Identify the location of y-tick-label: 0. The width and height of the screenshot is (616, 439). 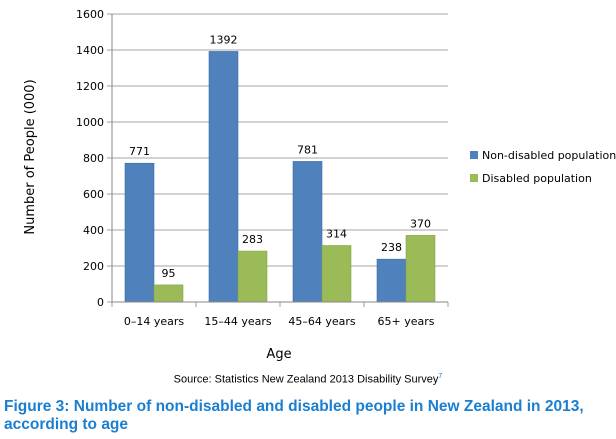
(100, 302).